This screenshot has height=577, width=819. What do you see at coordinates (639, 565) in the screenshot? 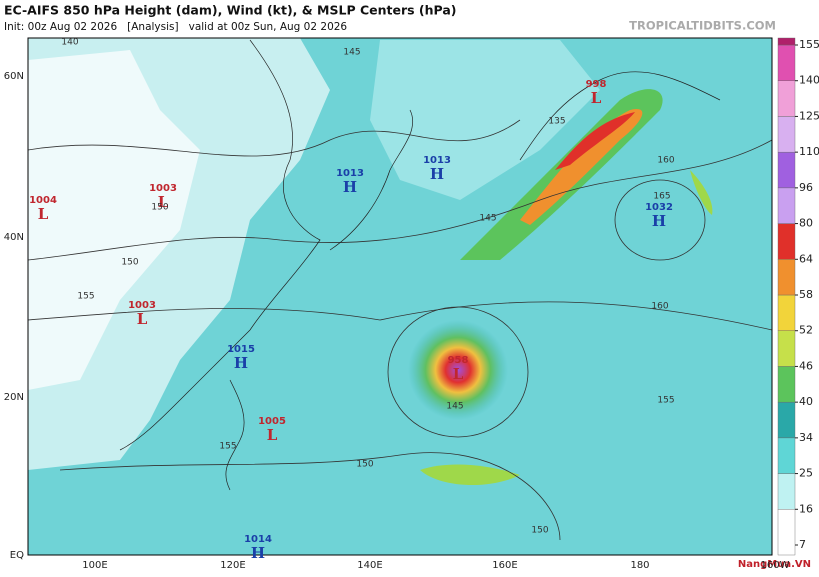
I see `longitude-label: 180` at bounding box center [639, 565].